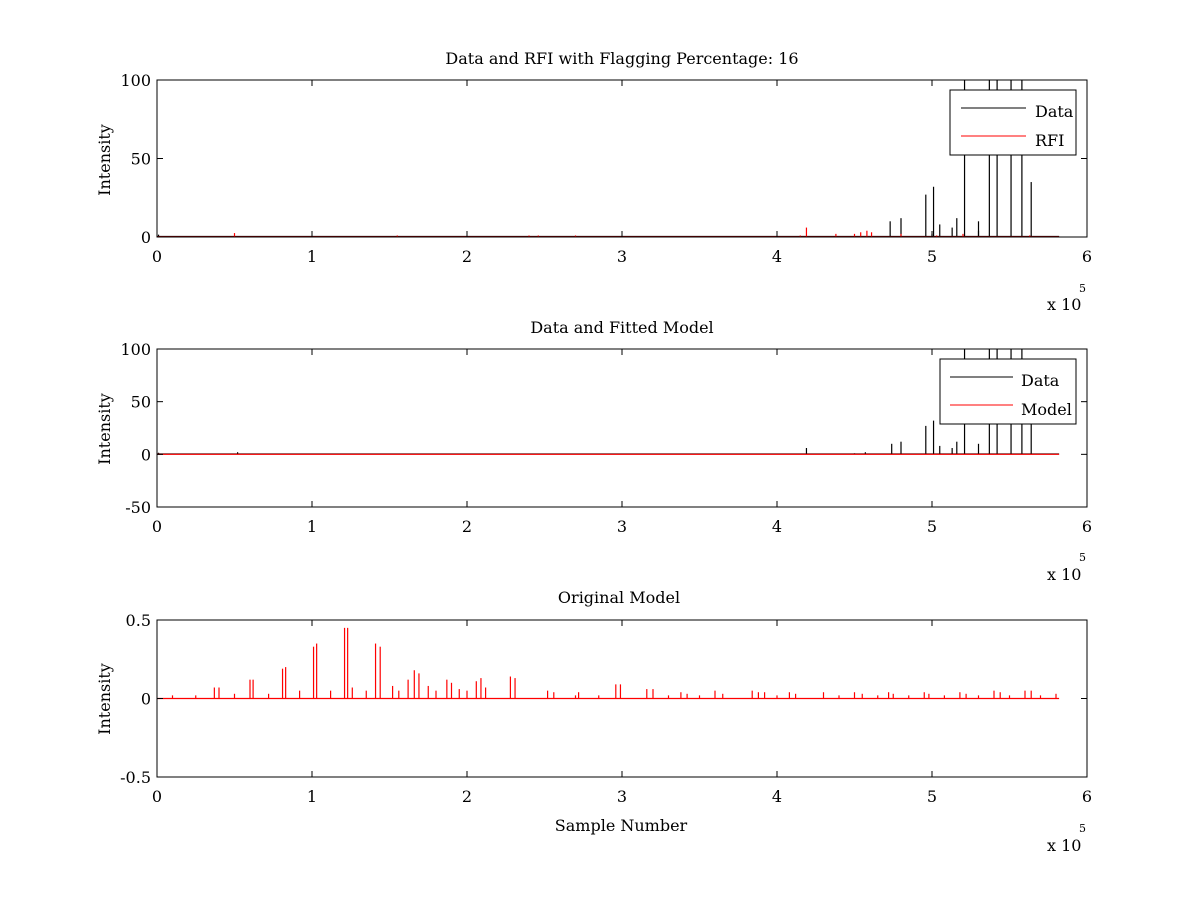 This screenshot has width=1200, height=900. I want to click on series-model, so click(608, 663).